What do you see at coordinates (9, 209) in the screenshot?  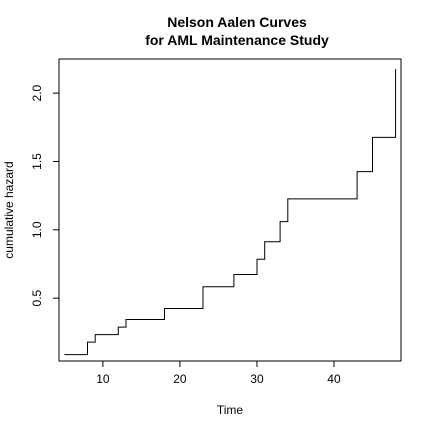 I see `y-axis-label: cumulative hazard` at bounding box center [9, 209].